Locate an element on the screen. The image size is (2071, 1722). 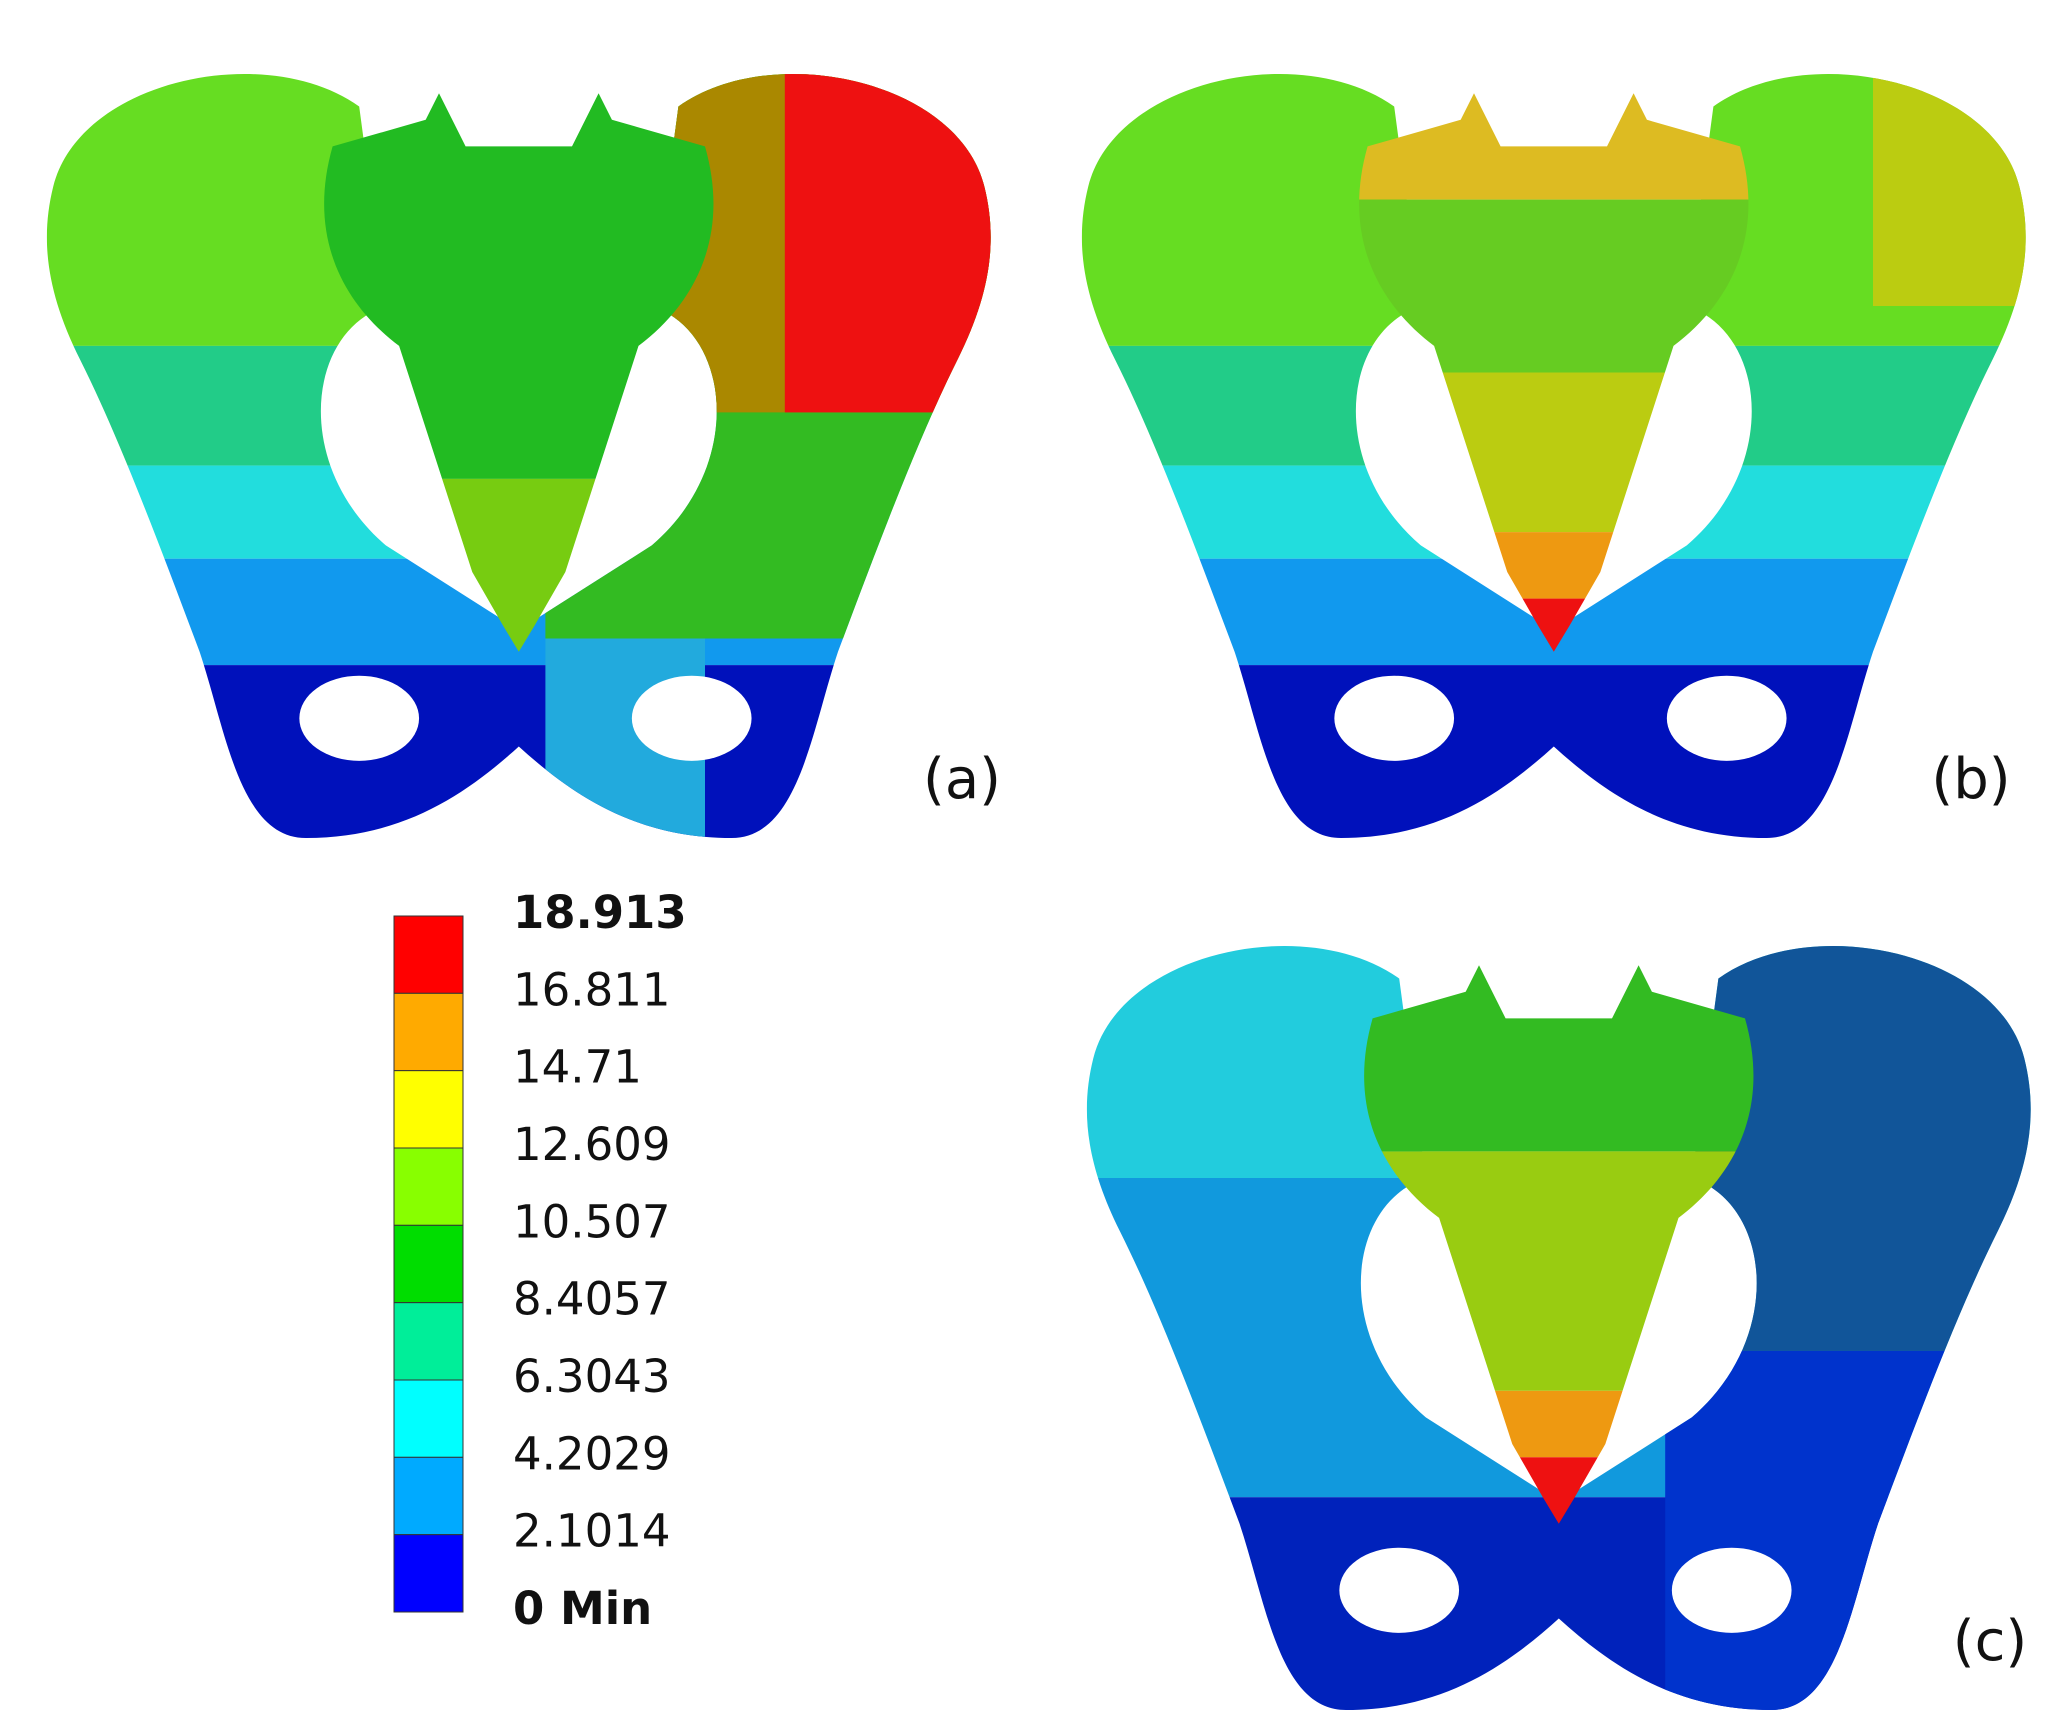
panel-label: (a) is located at coordinates (962, 779).